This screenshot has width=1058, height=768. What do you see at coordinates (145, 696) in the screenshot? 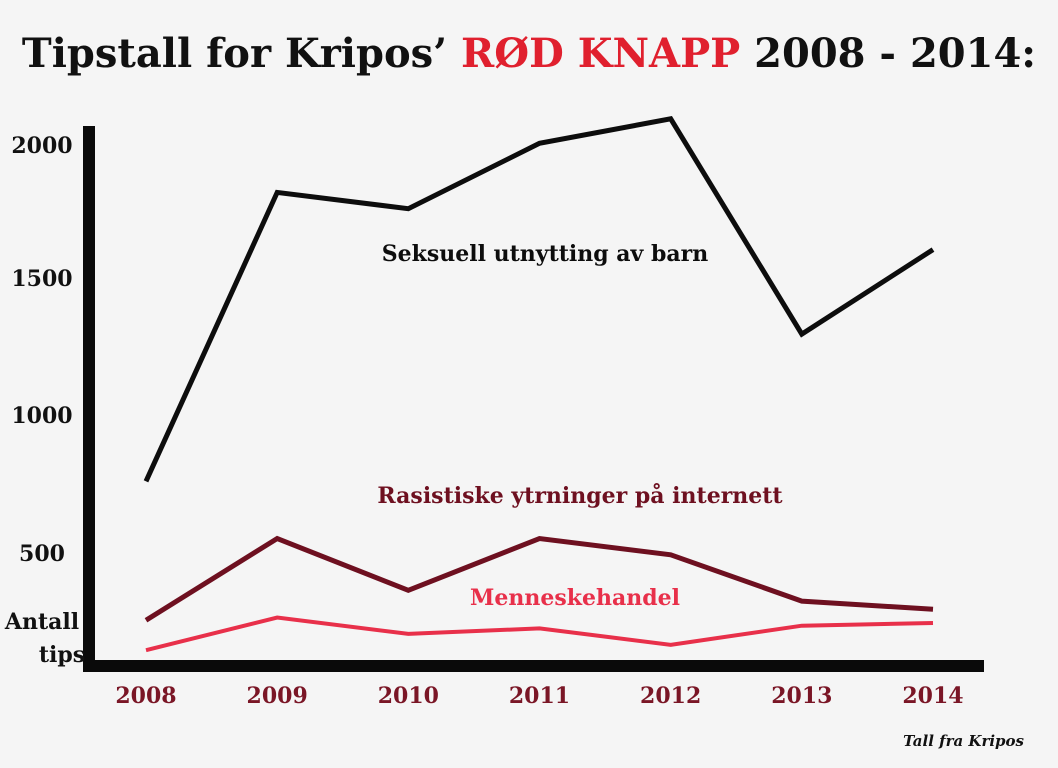
I see `x-tick-label: 2008` at bounding box center [145, 696].